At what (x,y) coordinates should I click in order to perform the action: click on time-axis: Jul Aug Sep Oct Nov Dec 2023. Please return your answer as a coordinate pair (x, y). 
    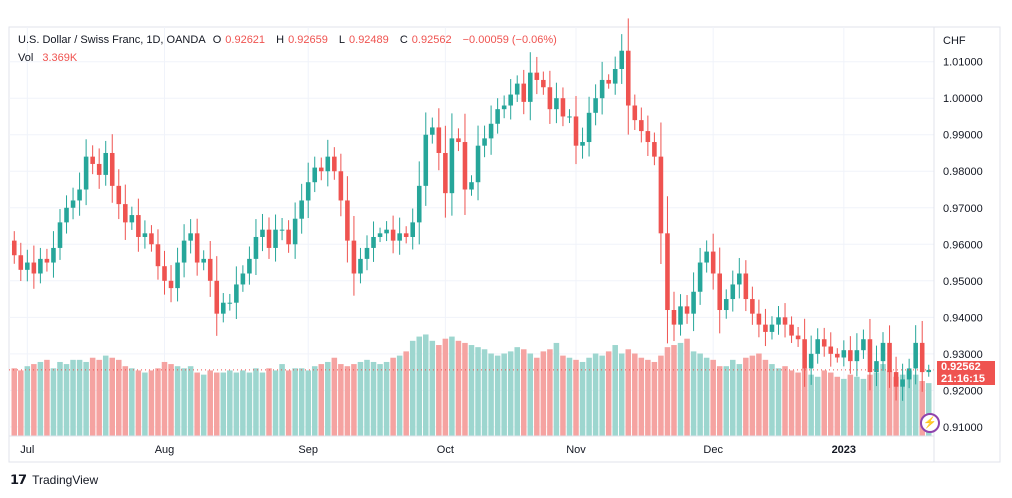
    Looking at the image, I should click on (438, 450).